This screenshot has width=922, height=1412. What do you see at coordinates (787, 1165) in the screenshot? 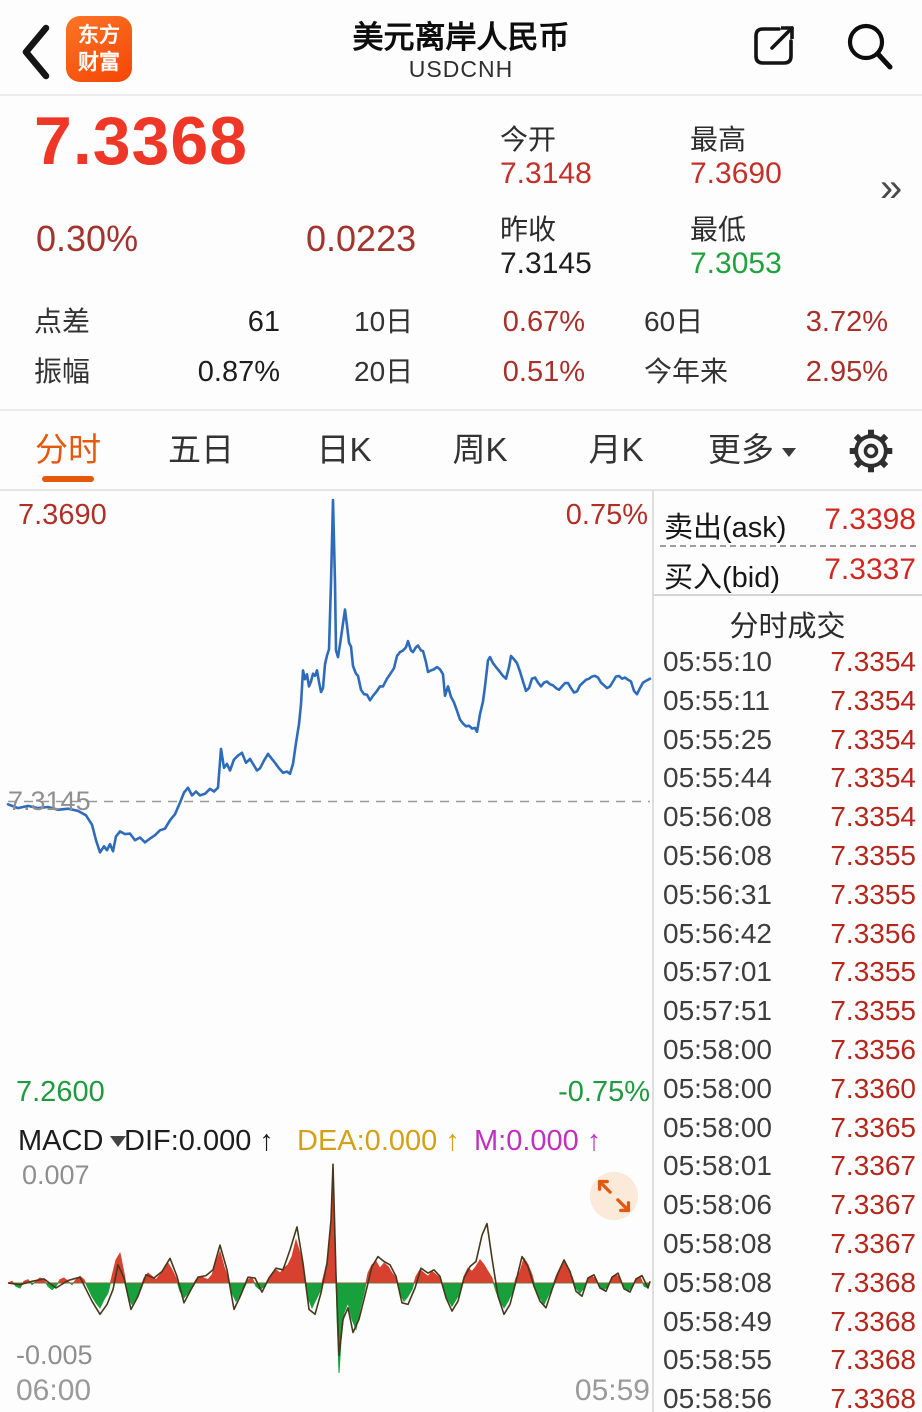
I see `trade-row: 05:58:01 7.3367` at bounding box center [787, 1165].